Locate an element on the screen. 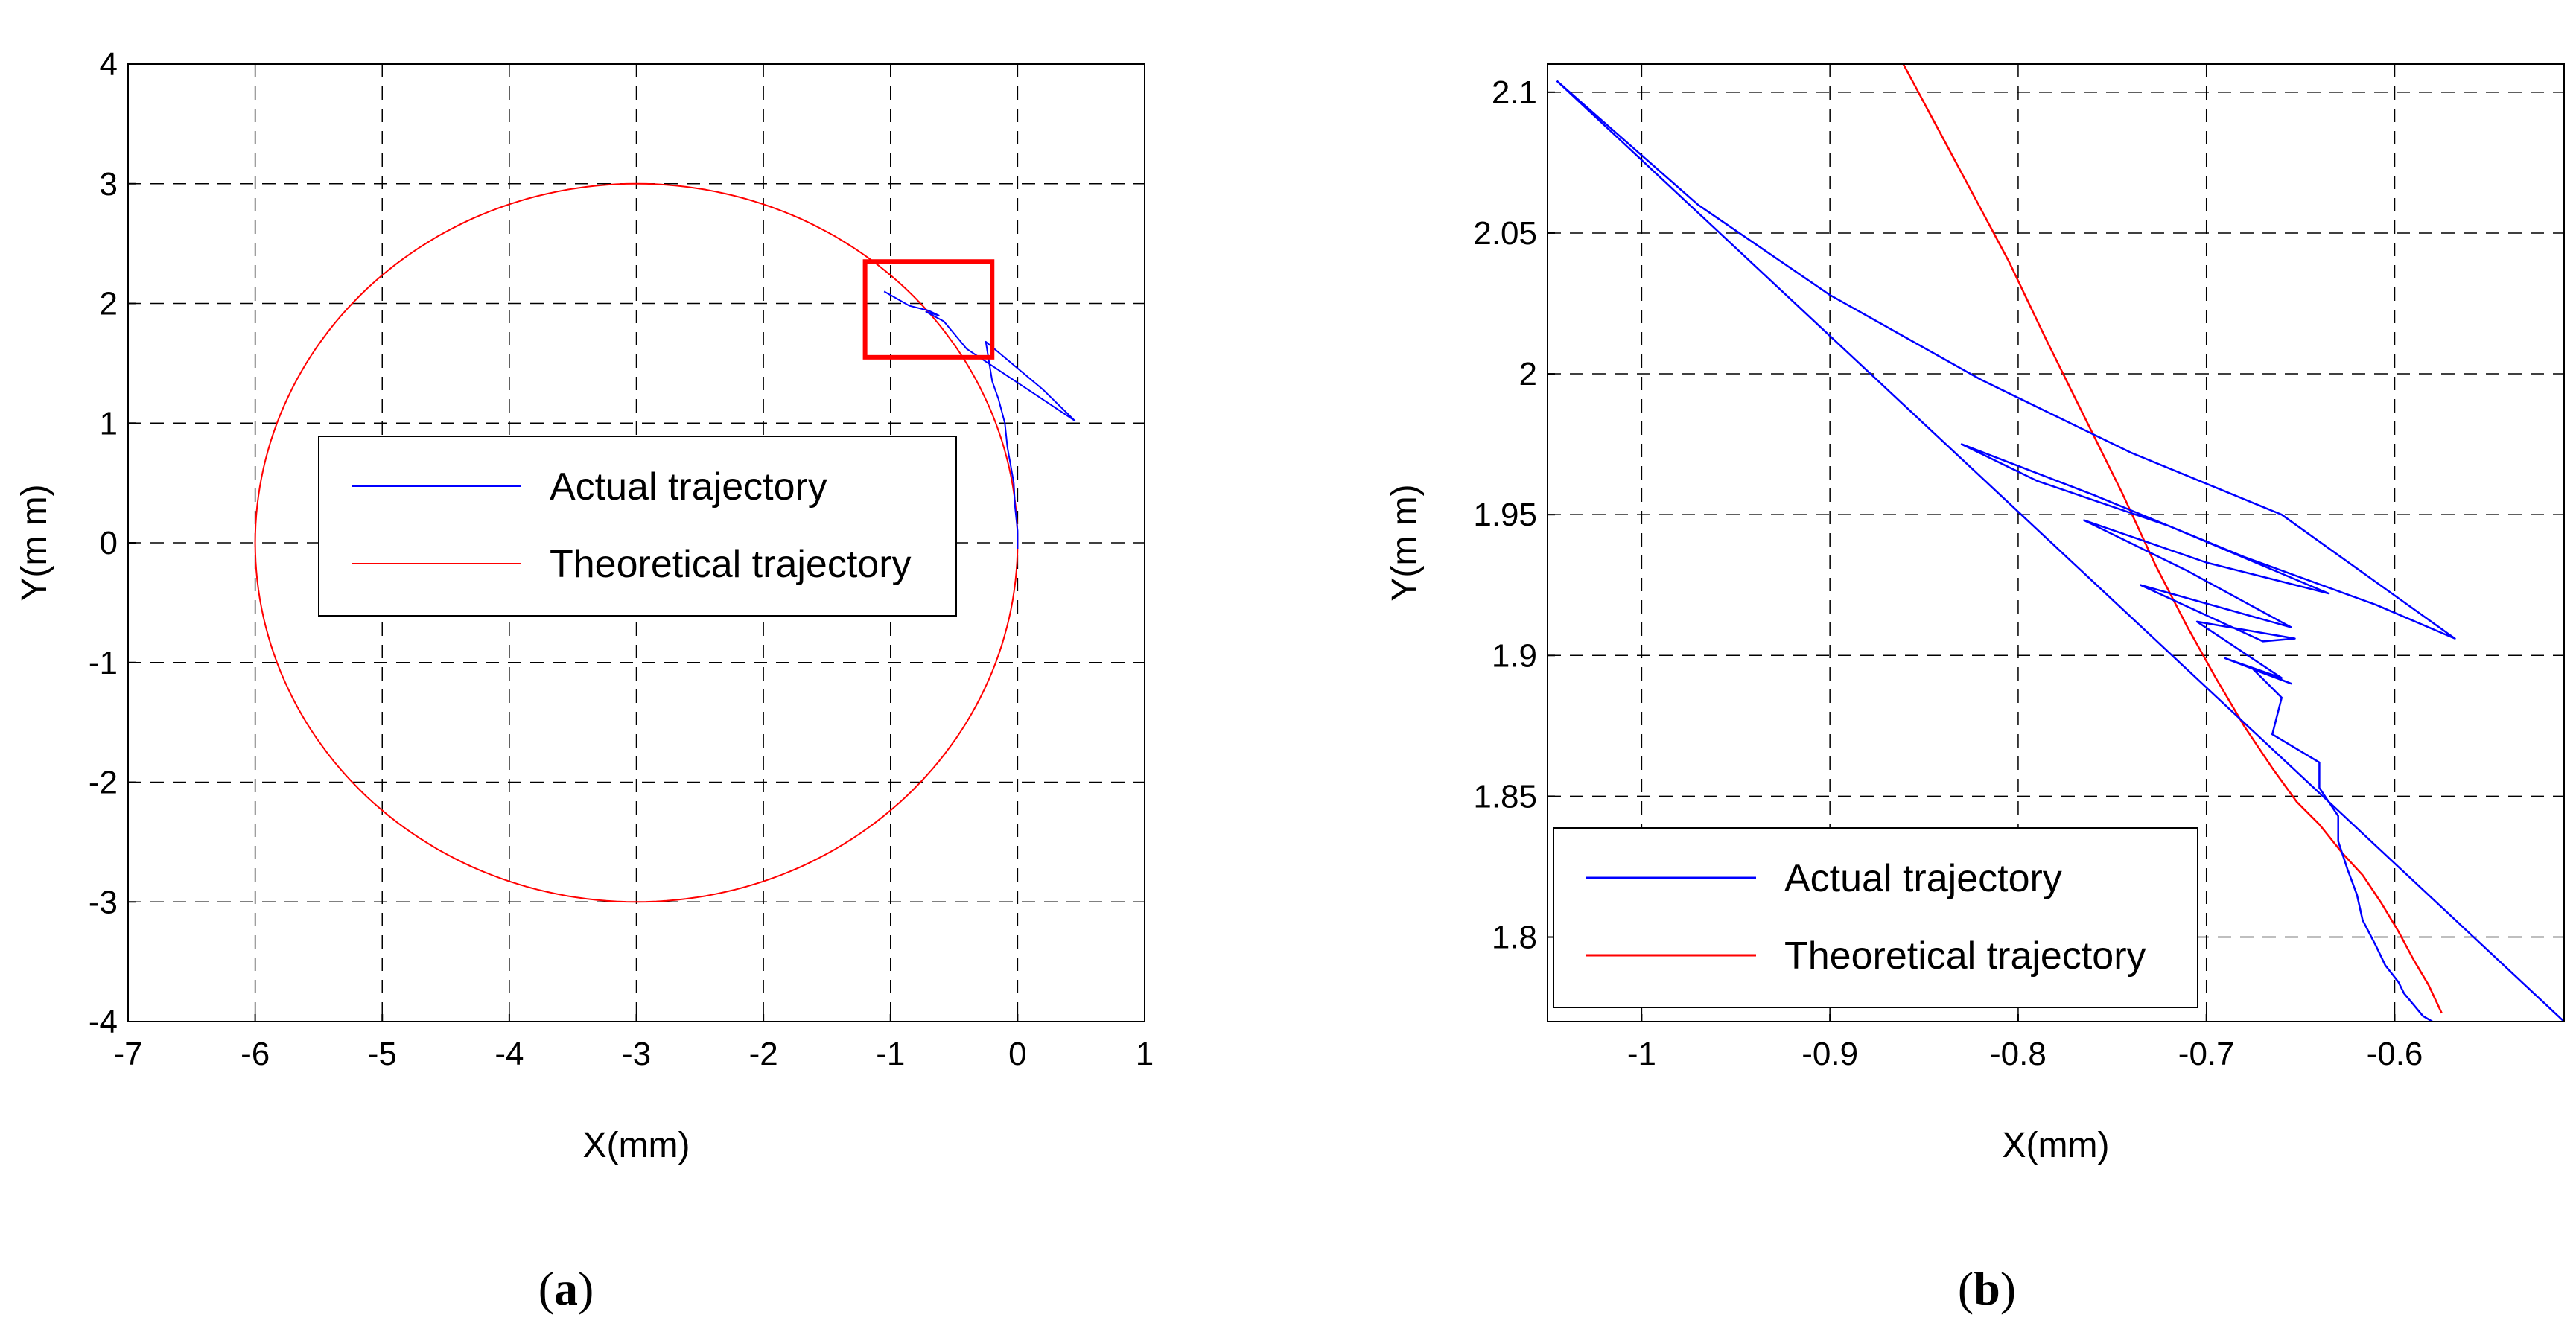 This screenshot has width=2576, height=1341. x-tick-label: -0.7 is located at coordinates (2206, 1054).